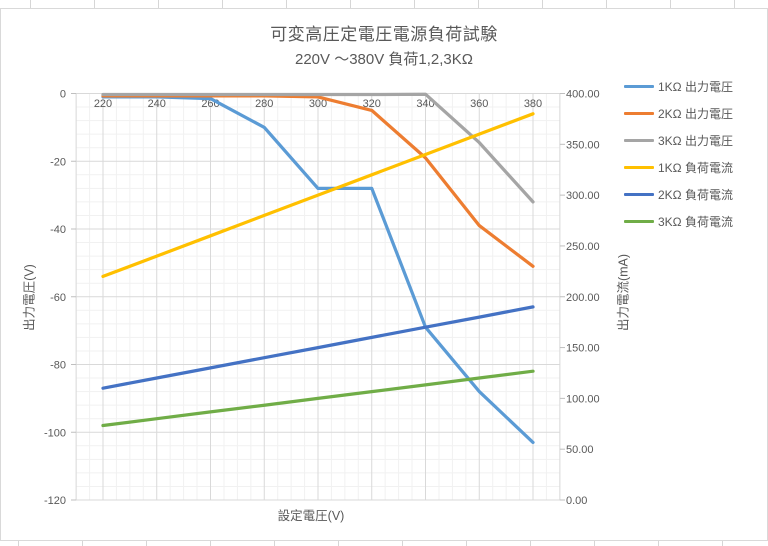 The height and width of the screenshot is (546, 768). I want to click on right-axis-tick-label: 200.00, so click(583, 298).